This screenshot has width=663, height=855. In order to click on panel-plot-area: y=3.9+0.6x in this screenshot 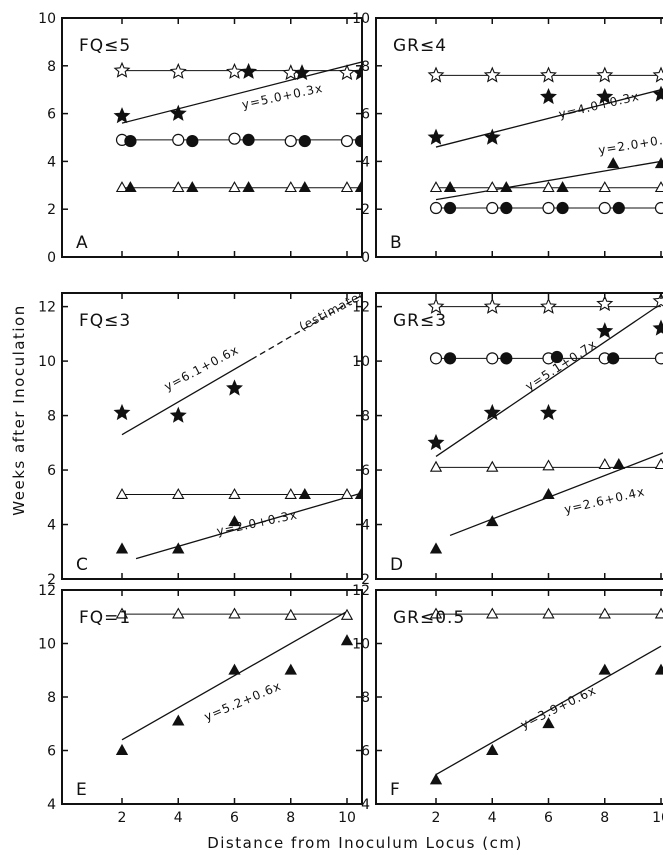, I will do `click(546, 696)`.